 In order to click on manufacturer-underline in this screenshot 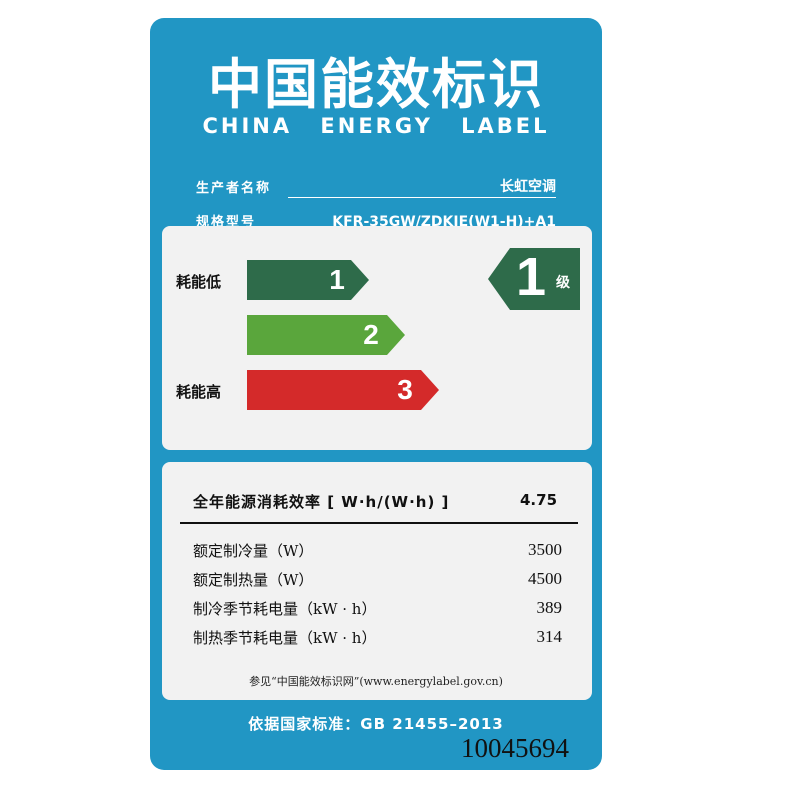, I will do `click(422, 197)`.